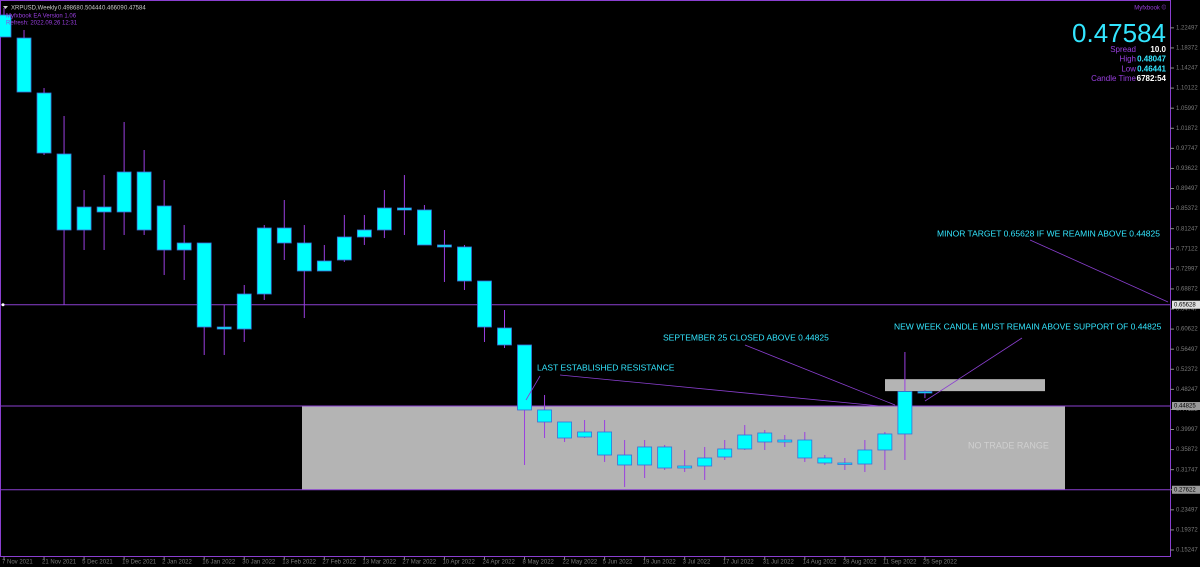 The height and width of the screenshot is (567, 1200). I want to click on x-tick-label: 24 Apr 2022, so click(498, 563).